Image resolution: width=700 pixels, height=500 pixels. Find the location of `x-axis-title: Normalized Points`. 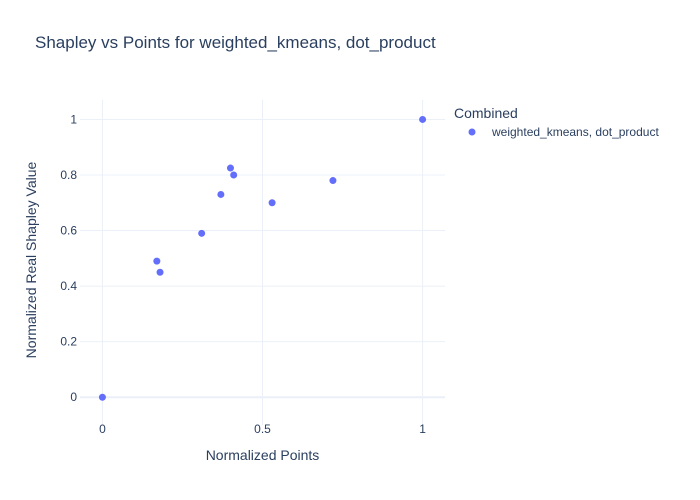

x-axis-title: Normalized Points is located at coordinates (263, 455).